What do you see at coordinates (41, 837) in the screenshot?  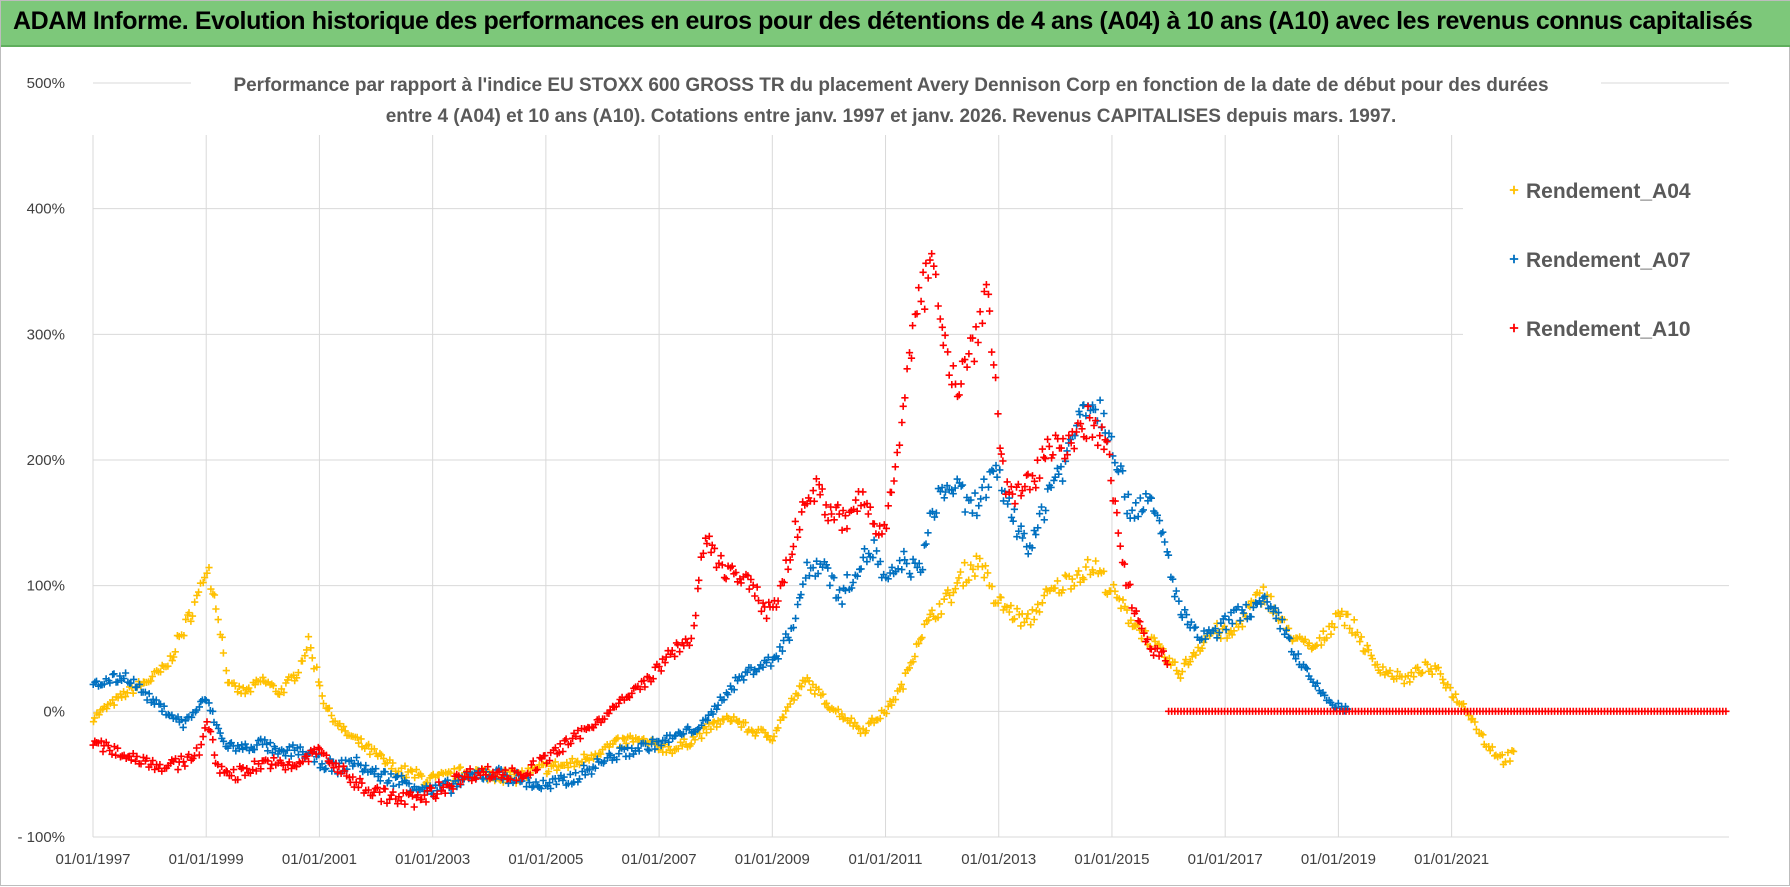 I see `y-tick-label: - 100%` at bounding box center [41, 837].